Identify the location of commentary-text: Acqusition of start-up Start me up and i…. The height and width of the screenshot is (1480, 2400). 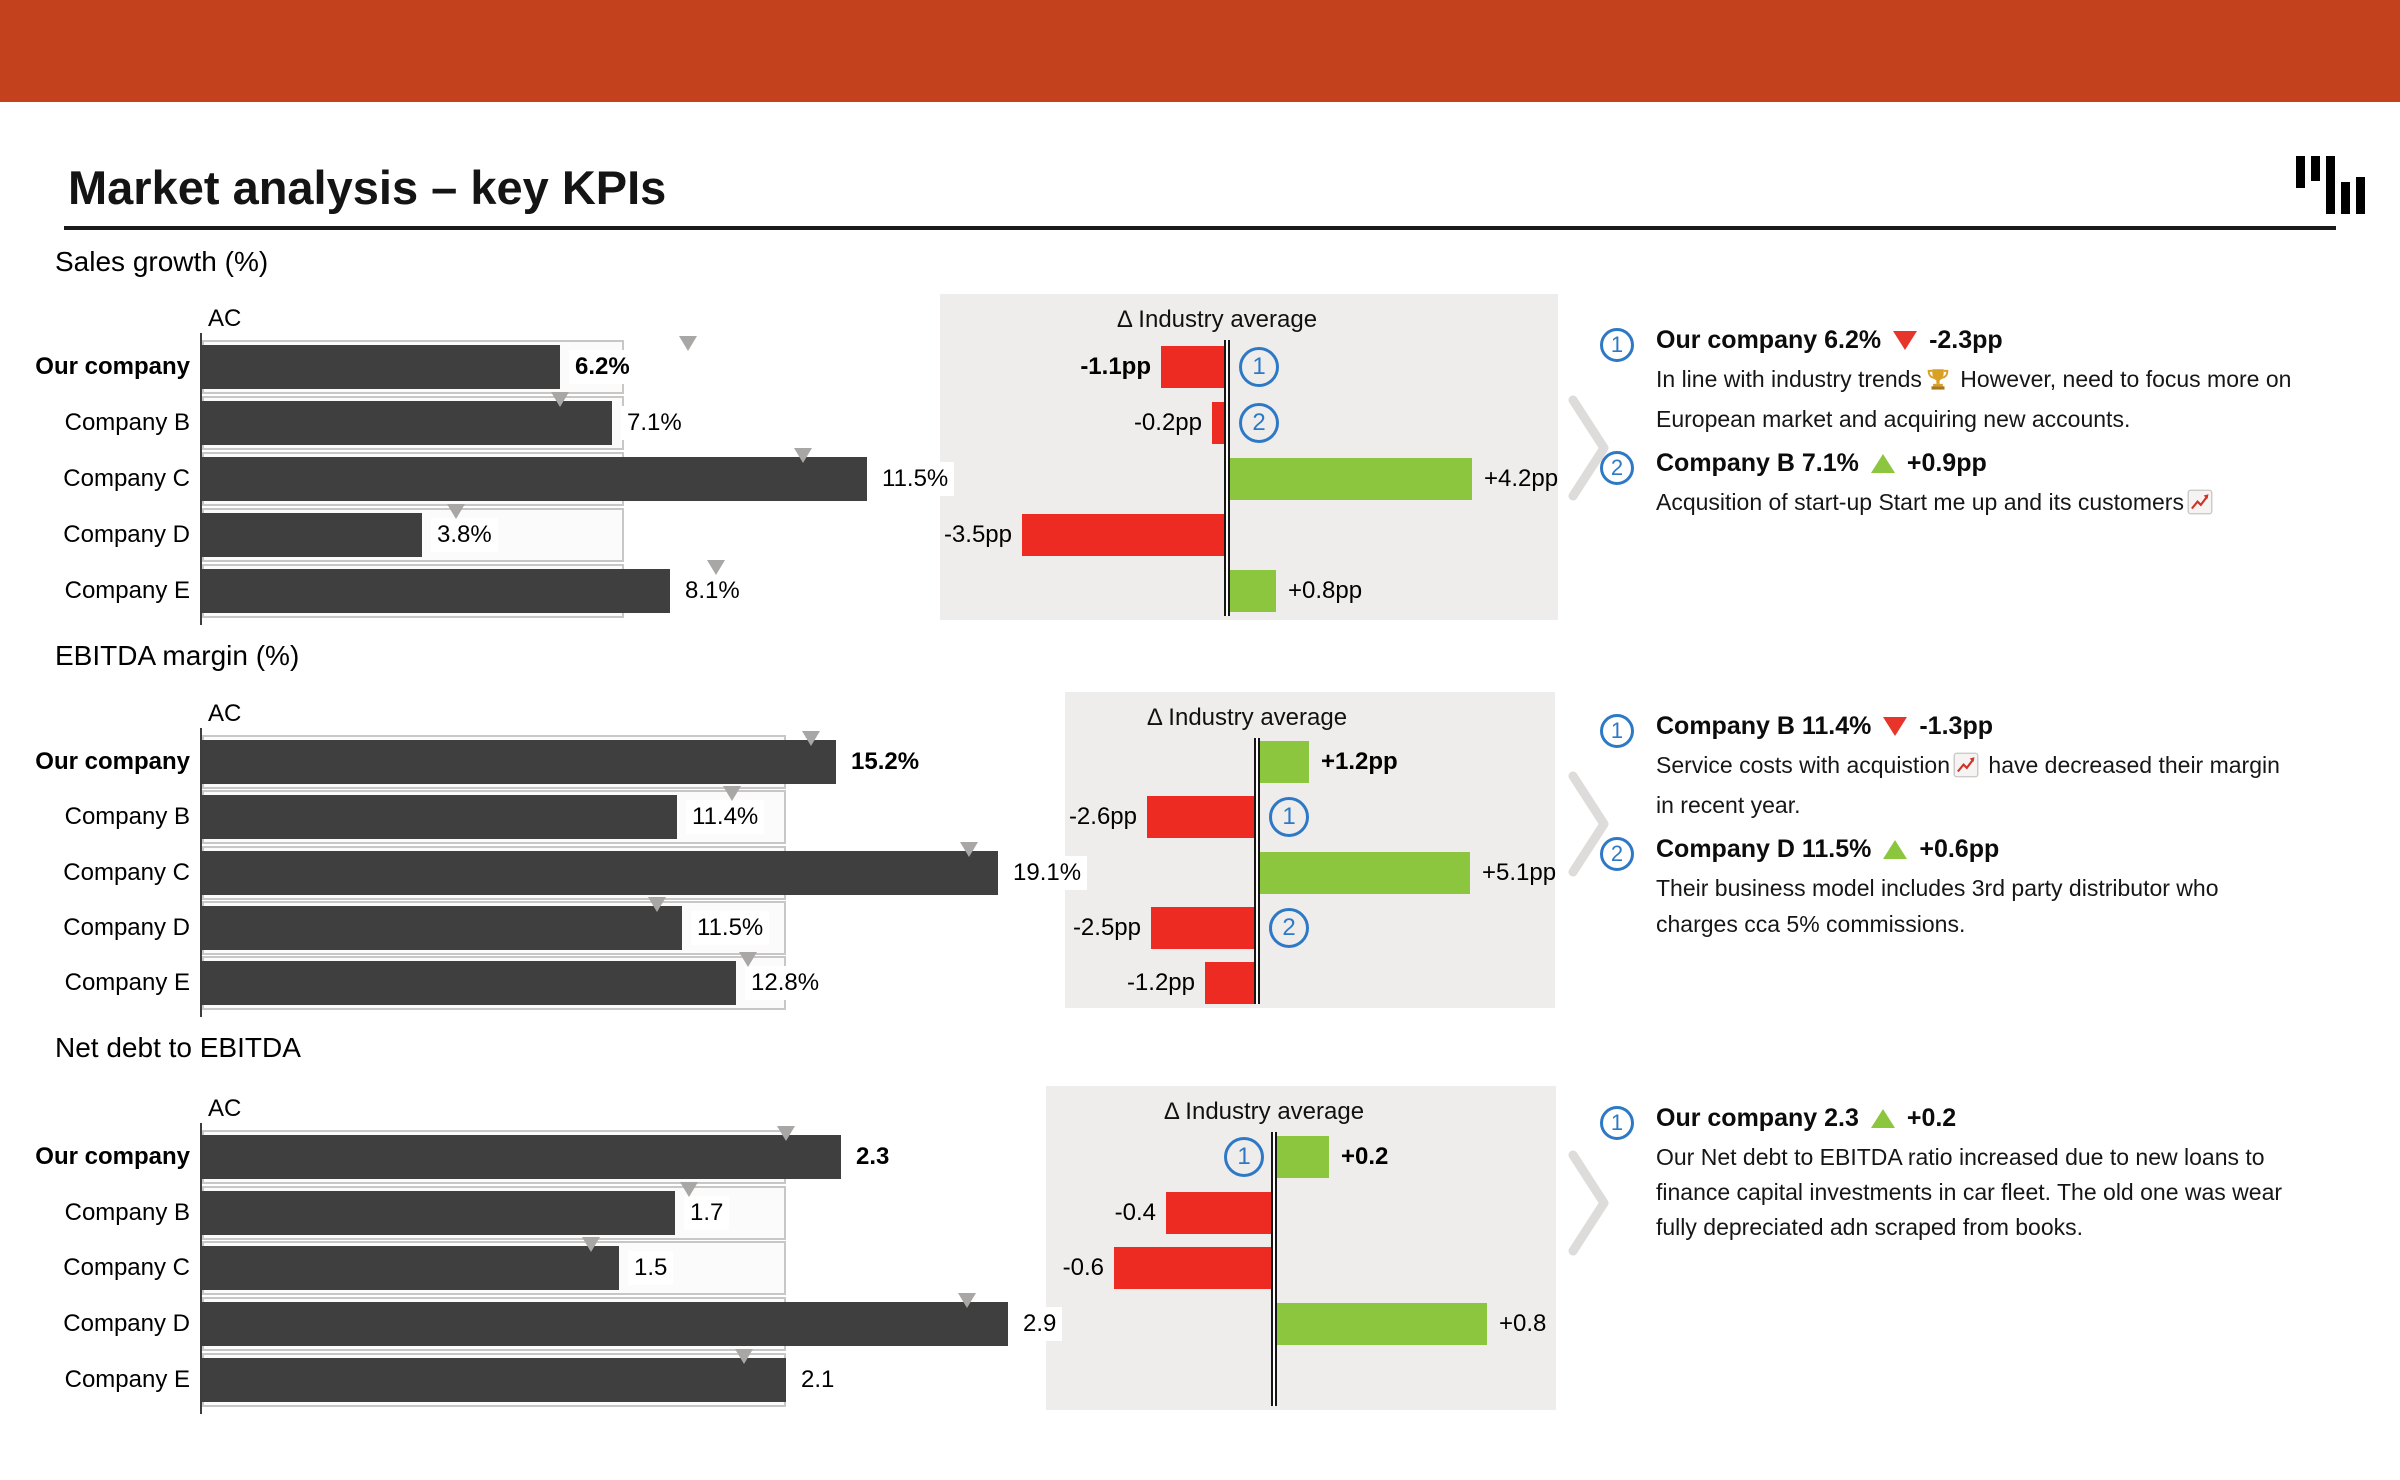
(1920, 502).